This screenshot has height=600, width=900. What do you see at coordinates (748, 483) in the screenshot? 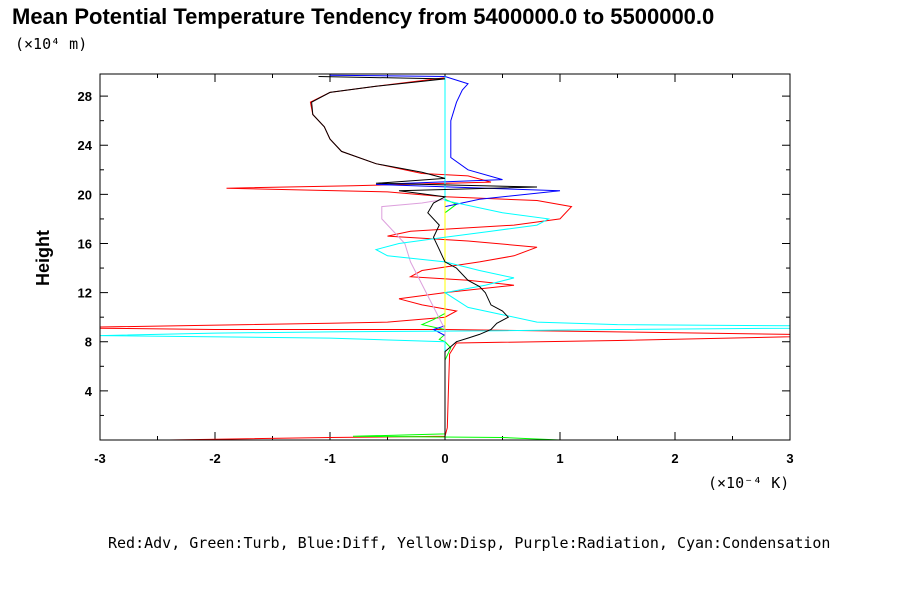
I see `x-scale-note: (×10⁻⁴ K)` at bounding box center [748, 483].